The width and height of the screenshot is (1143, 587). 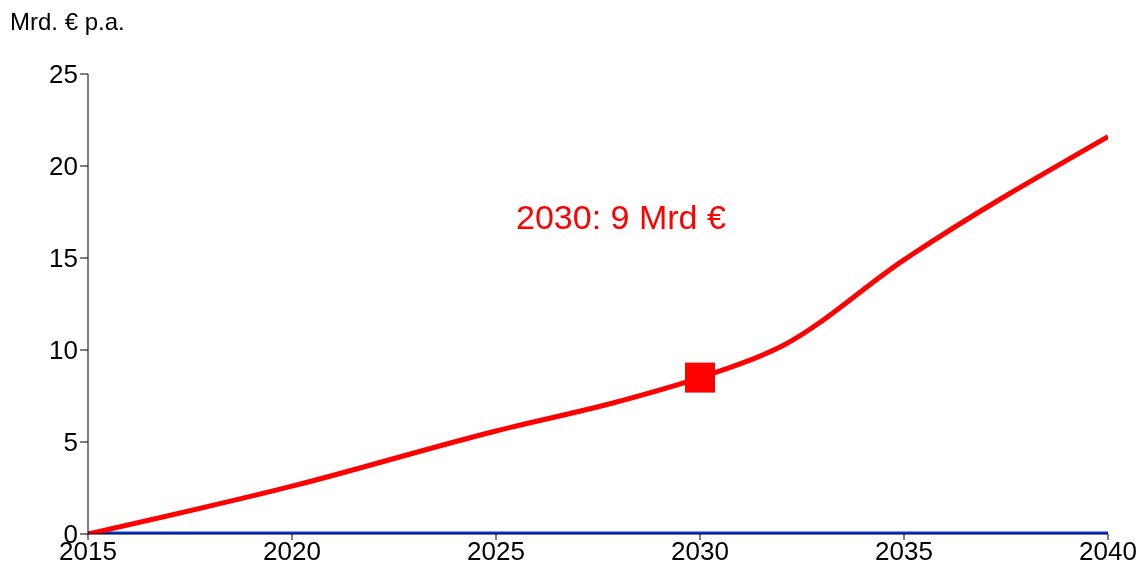 I want to click on y-tick-label: 25, so click(x=63, y=74).